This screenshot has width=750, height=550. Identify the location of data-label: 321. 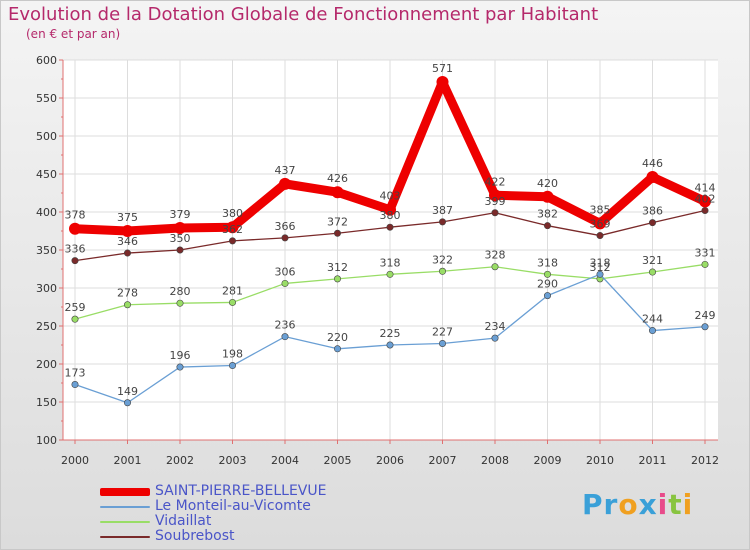
(652, 260).